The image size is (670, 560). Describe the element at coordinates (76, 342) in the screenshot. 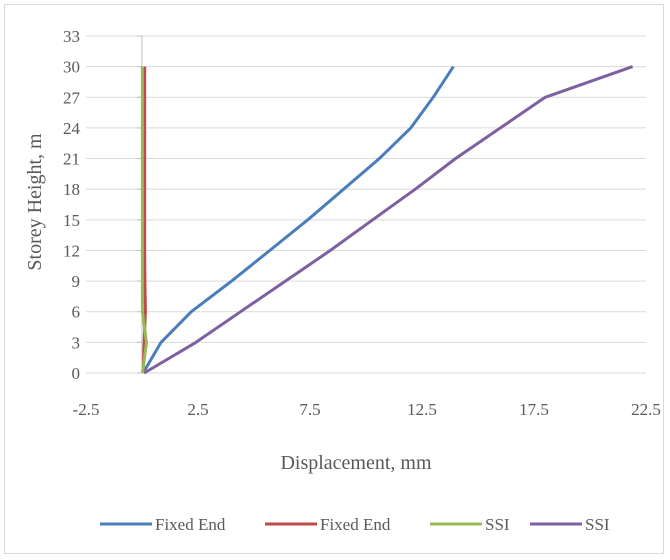

I see `y-tick-label: 3` at that location.